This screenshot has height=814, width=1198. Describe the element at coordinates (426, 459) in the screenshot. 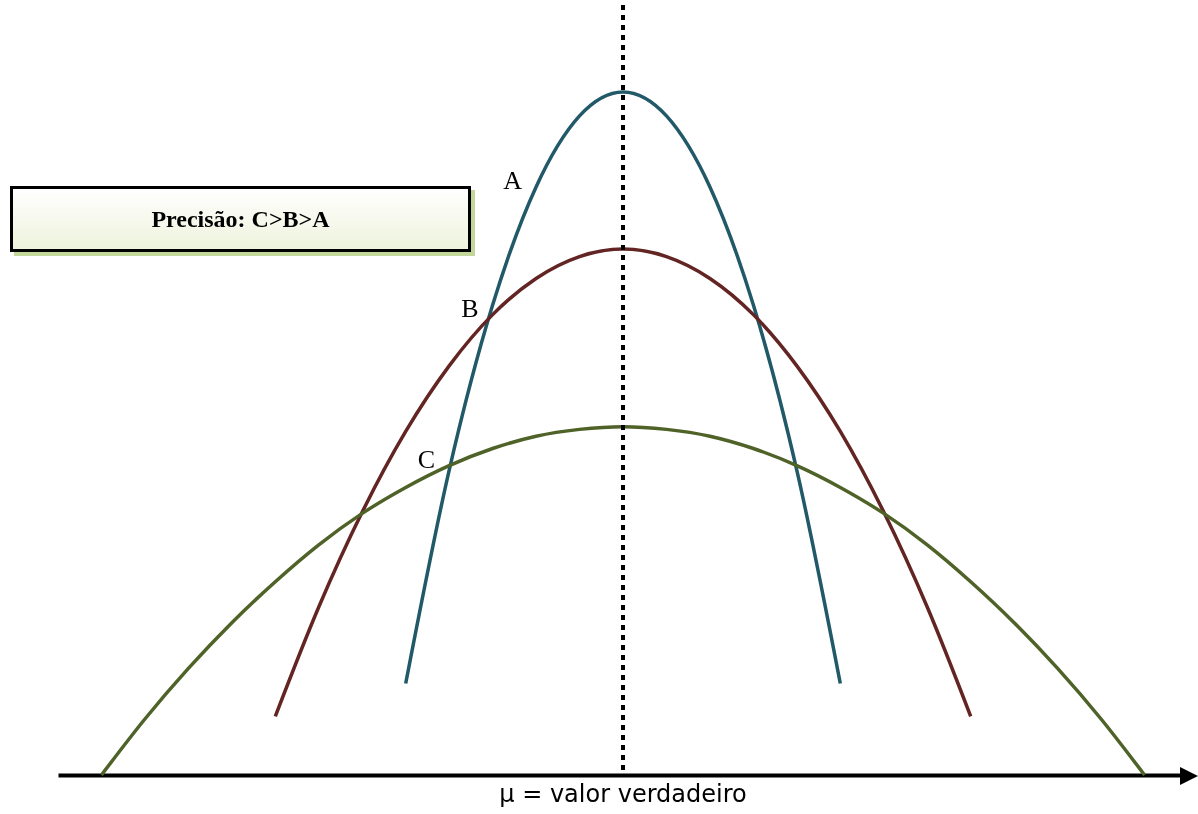

I see `series-label: C` at that location.